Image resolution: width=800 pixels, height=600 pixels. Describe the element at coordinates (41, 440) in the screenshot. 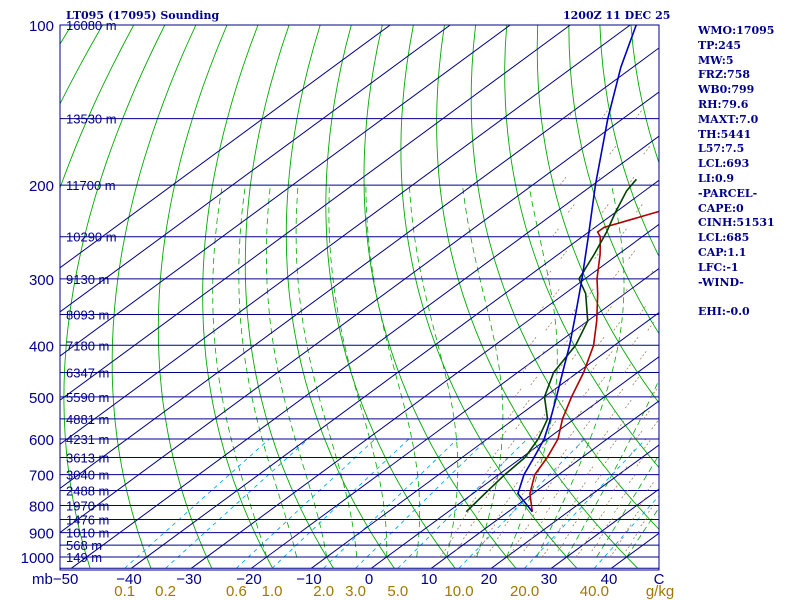

I see `pressure-label: 600` at that location.